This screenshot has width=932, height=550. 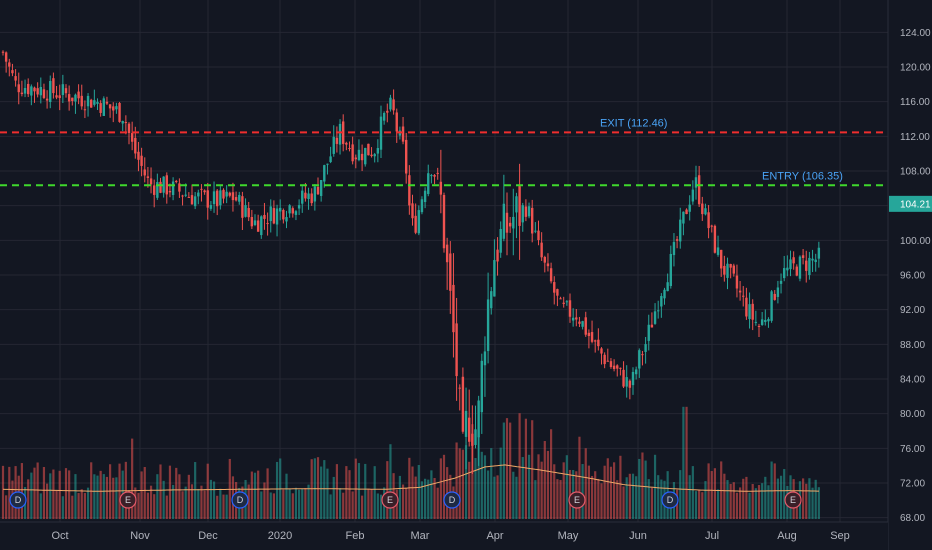 What do you see at coordinates (410, 478) in the screenshot?
I see `volume-ma-line` at bounding box center [410, 478].